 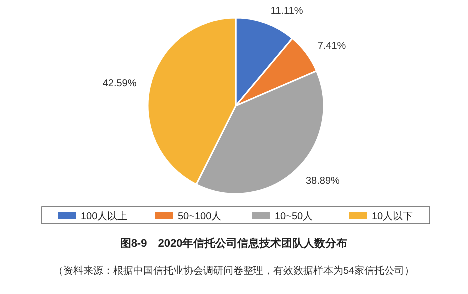 I want to click on legend-label: 10人以下, so click(x=393, y=216).